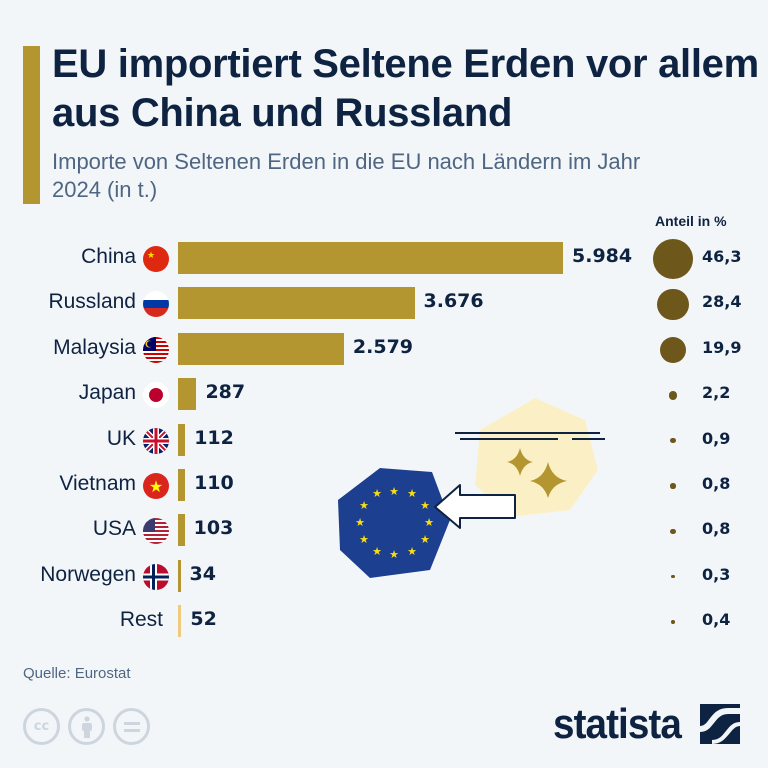  Describe the element at coordinates (156, 304) in the screenshot. I see `russia-flag-icon` at that location.